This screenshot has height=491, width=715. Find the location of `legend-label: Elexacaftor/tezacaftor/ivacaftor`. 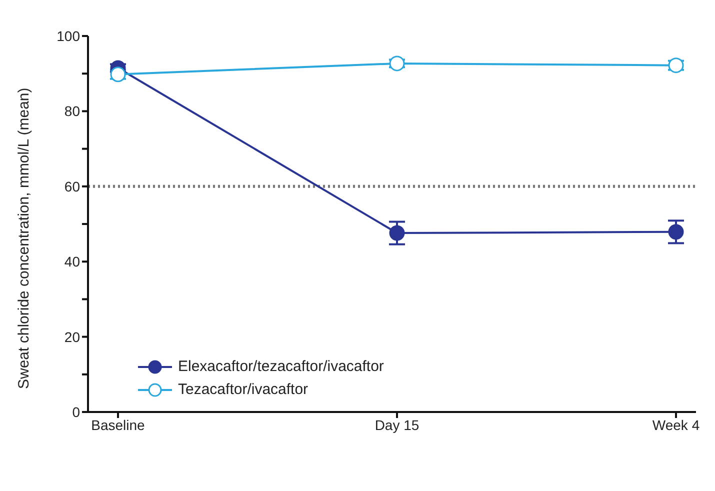

legend-label: Elexacaftor/tezacaftor/ivacaftor is located at coordinates (281, 366).